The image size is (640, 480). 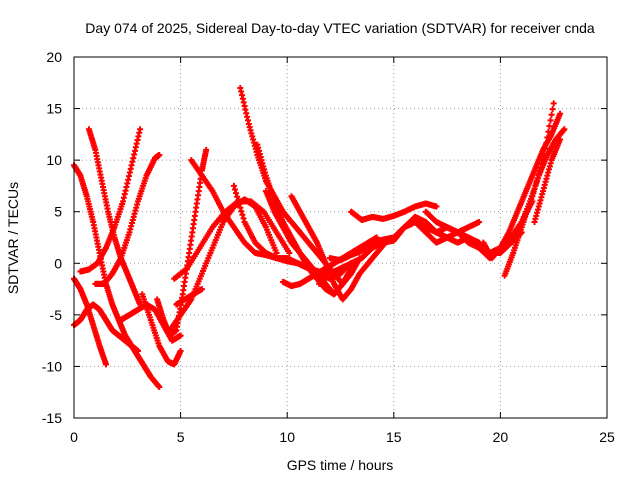 I want to click on y-tick-label: -5, so click(x=56, y=315).